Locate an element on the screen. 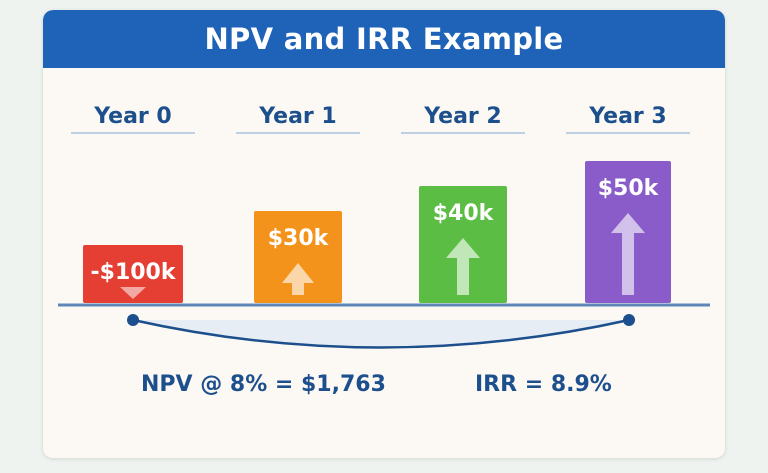  bar-value-year-0: -$100k is located at coordinates (134, 272).